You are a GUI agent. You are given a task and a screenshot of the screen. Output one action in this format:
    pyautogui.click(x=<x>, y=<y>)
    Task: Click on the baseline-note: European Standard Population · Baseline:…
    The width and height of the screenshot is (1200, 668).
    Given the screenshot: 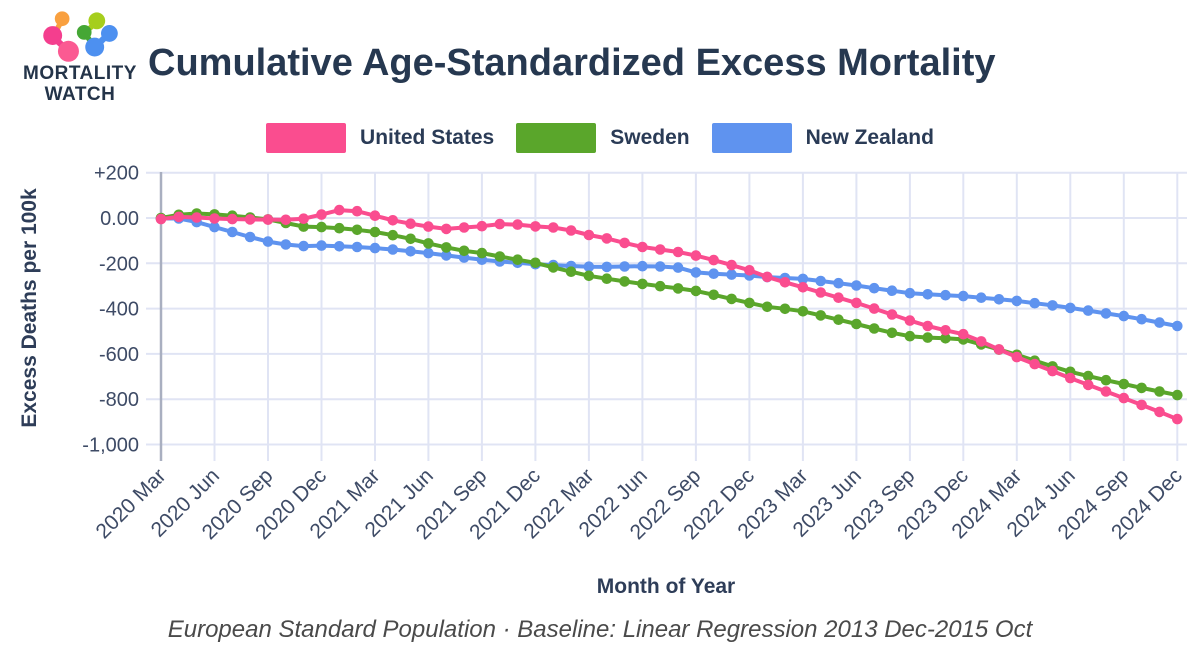 What is the action you would take?
    pyautogui.click(x=600, y=629)
    